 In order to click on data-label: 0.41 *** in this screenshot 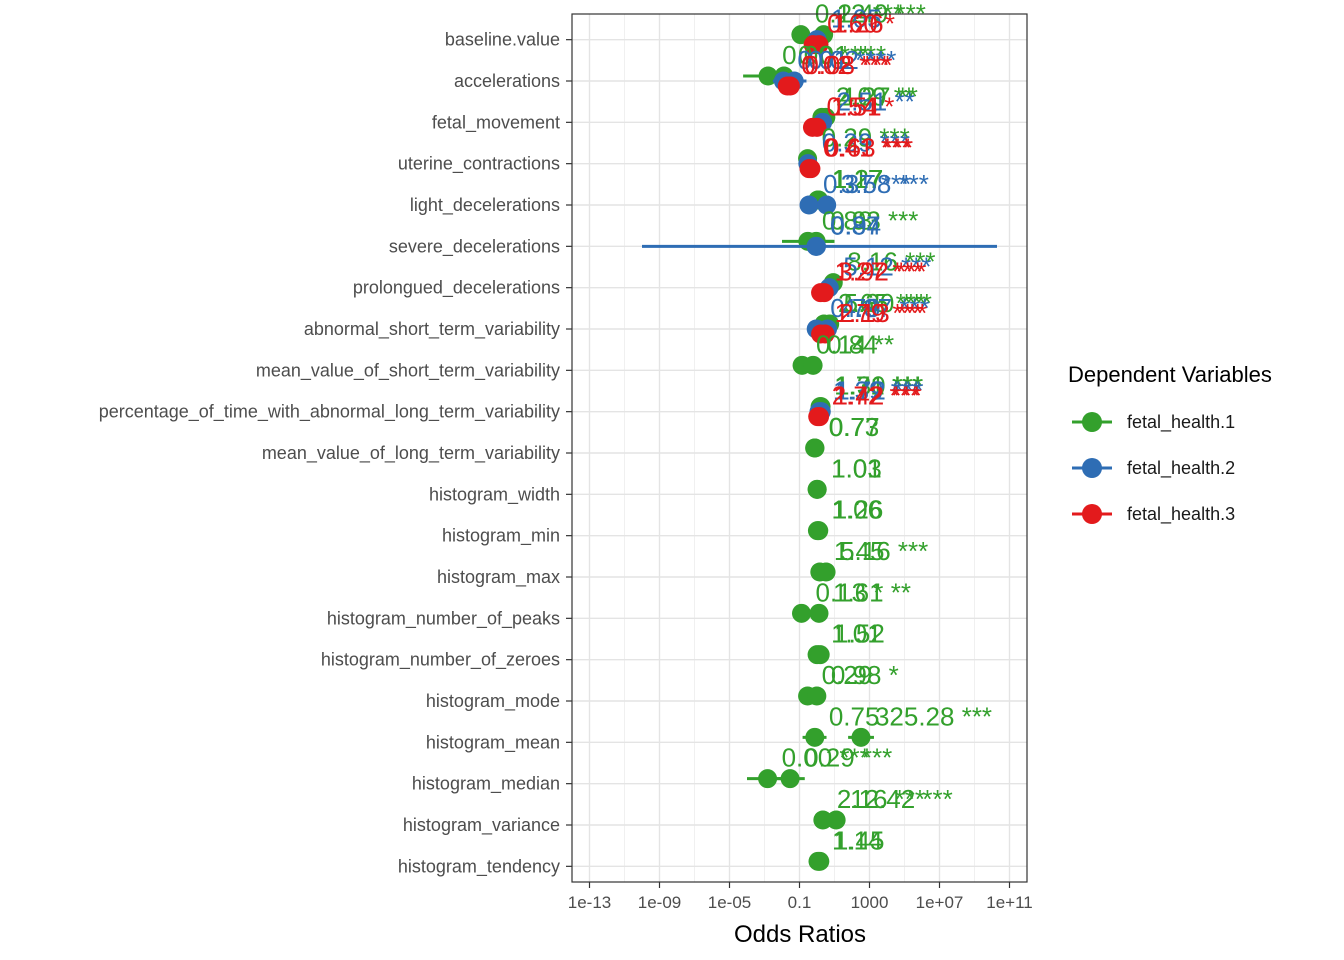, I will do `click(867, 148)`.